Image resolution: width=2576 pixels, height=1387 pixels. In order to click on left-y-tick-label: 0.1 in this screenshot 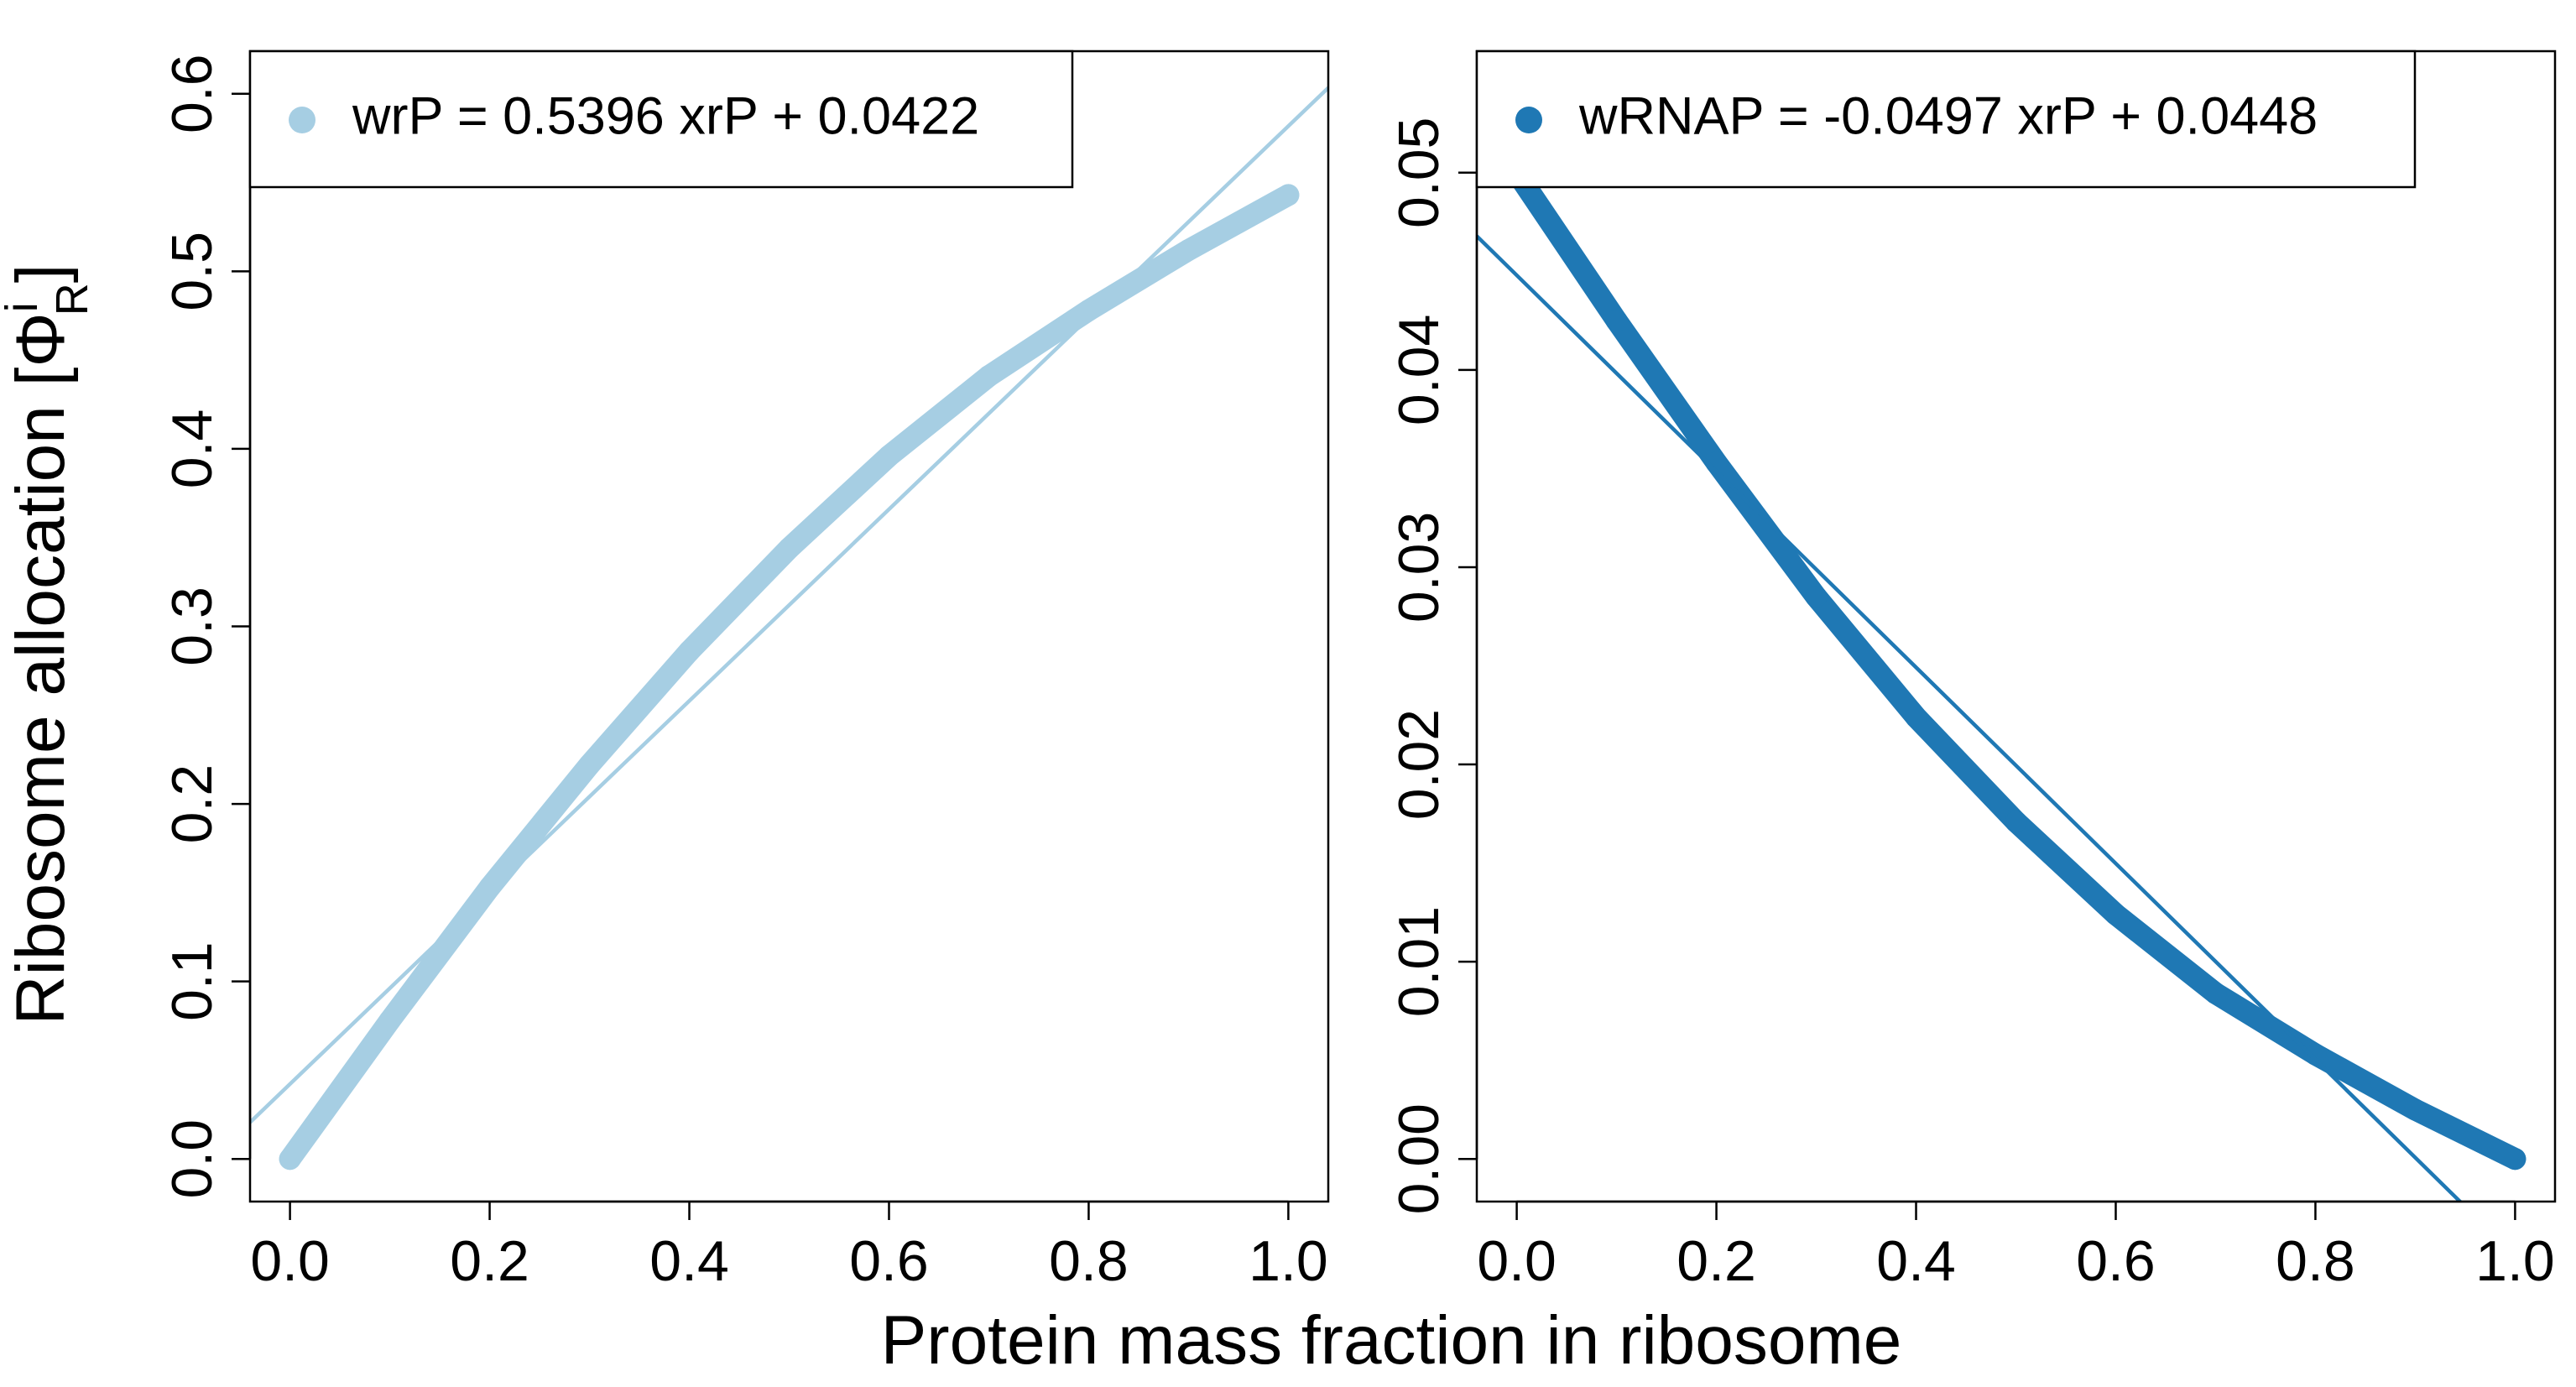, I will do `click(192, 981)`.